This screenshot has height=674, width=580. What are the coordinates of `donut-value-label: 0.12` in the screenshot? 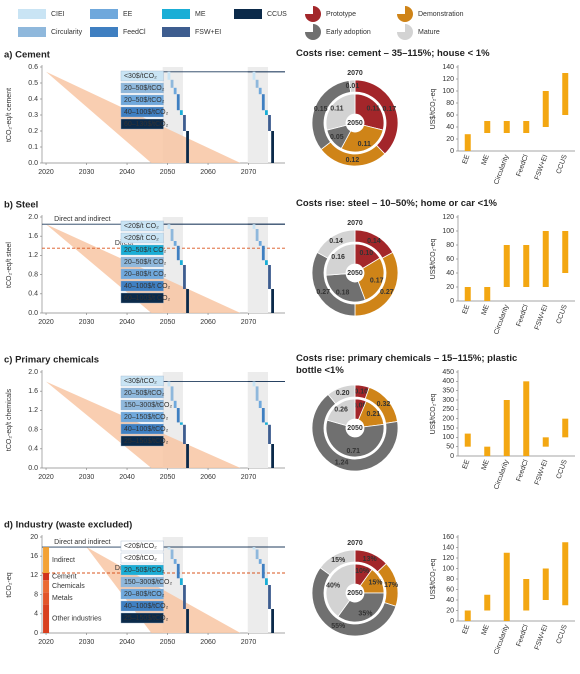 It's located at (353, 160).